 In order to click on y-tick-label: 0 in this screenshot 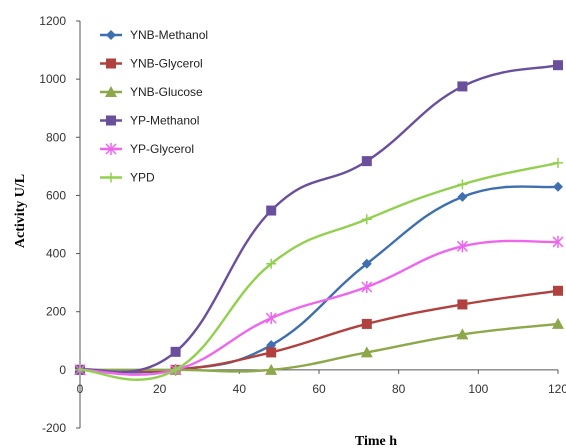, I will do `click(62, 370)`.